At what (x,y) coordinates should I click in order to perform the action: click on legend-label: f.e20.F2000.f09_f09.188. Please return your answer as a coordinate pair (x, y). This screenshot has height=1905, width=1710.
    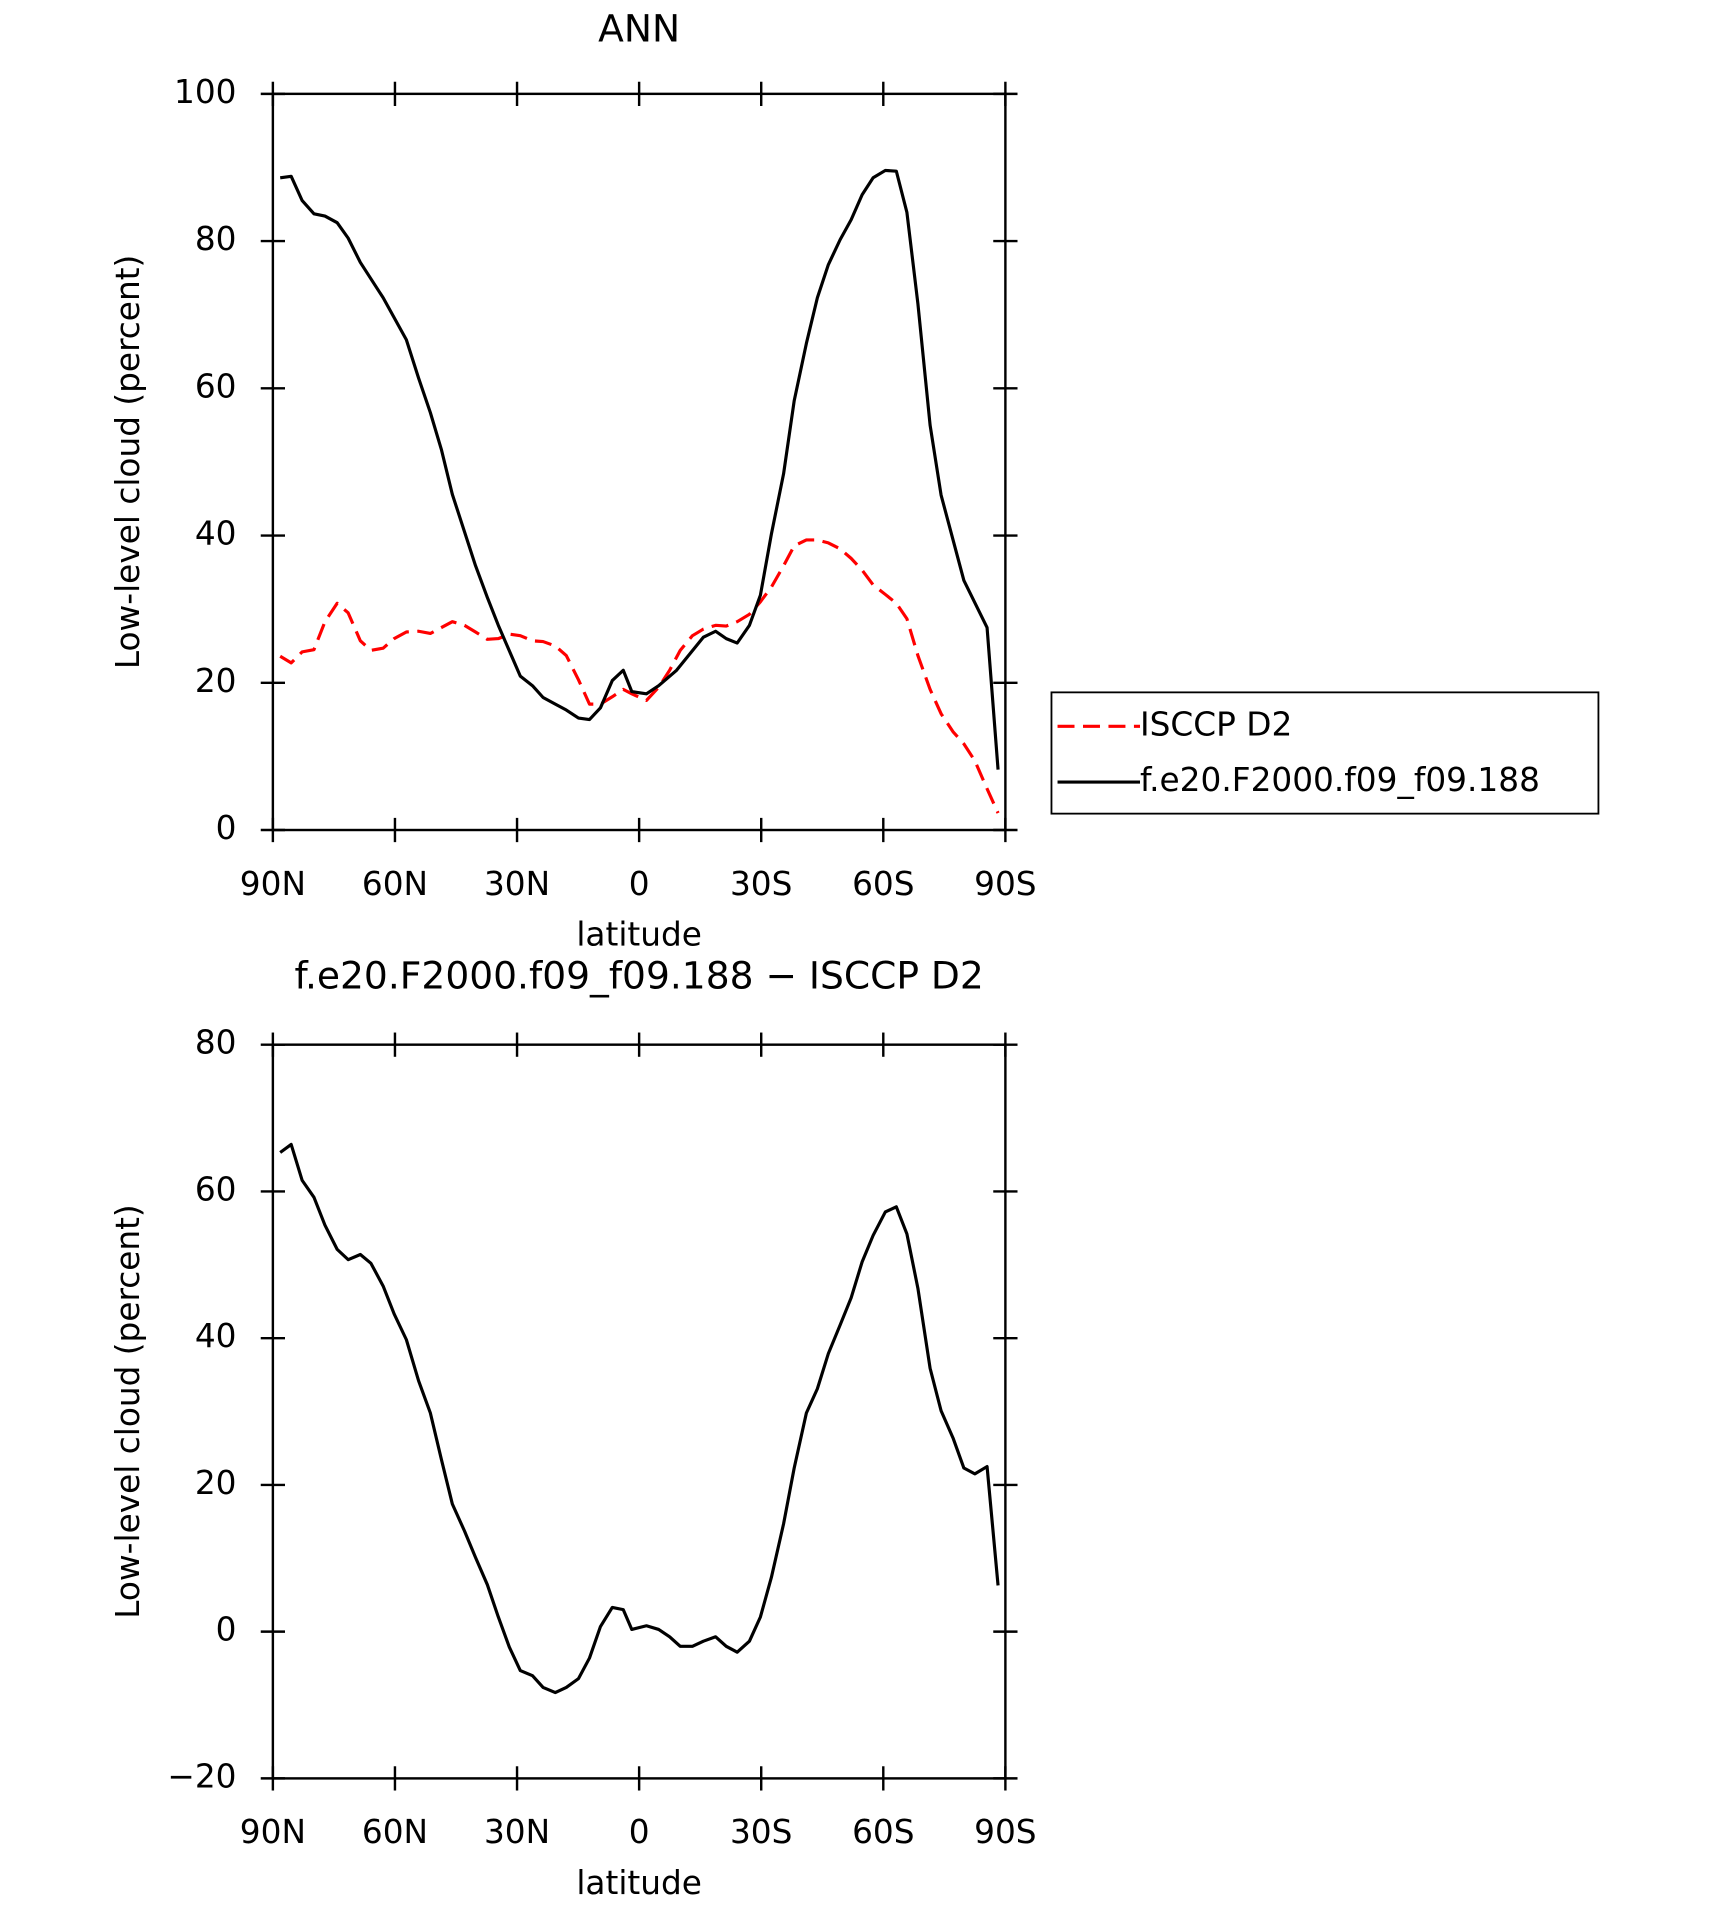
    Looking at the image, I should click on (1340, 780).